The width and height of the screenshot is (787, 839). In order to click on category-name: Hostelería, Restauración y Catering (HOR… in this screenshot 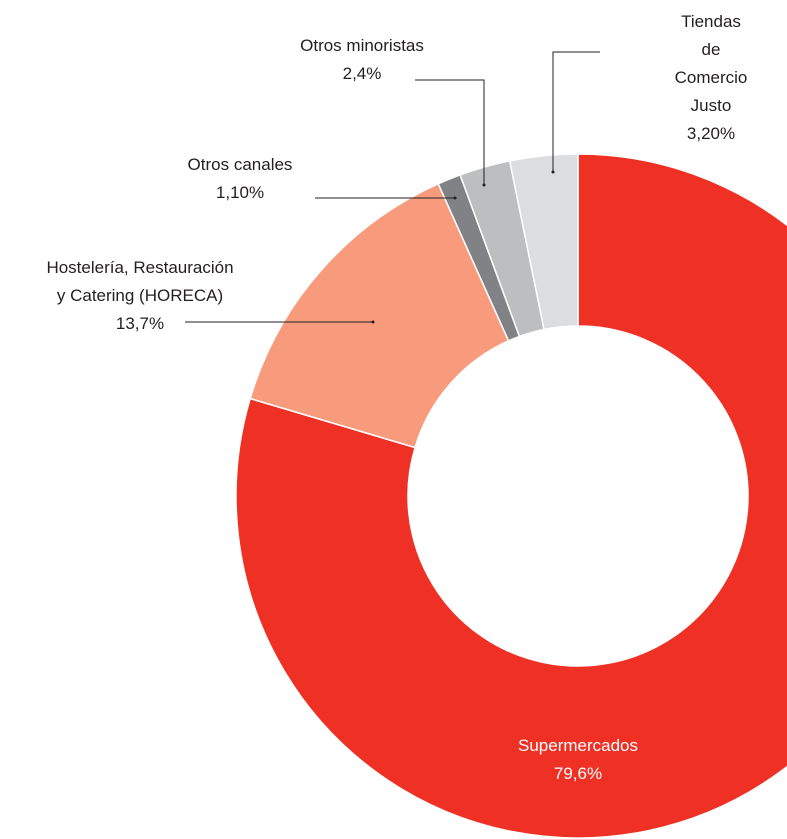, I will do `click(140, 281)`.